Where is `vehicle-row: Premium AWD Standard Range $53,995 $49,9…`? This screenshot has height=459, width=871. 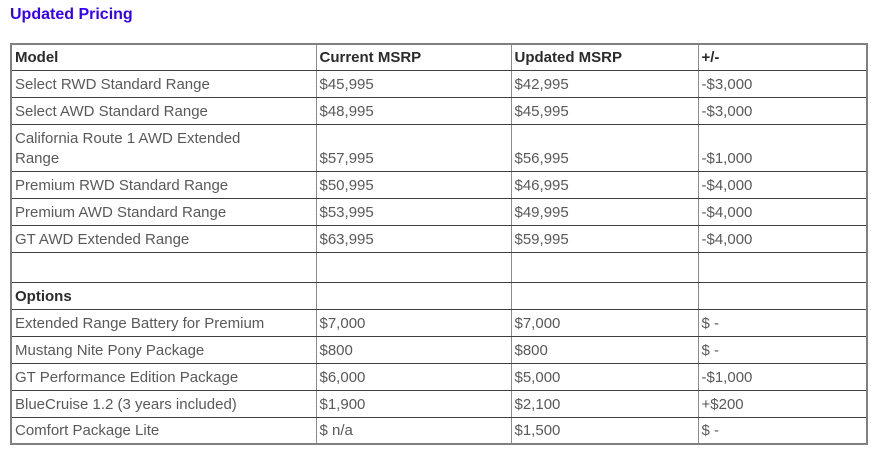 vehicle-row: Premium AWD Standard Range $53,995 $49,9… is located at coordinates (439, 211).